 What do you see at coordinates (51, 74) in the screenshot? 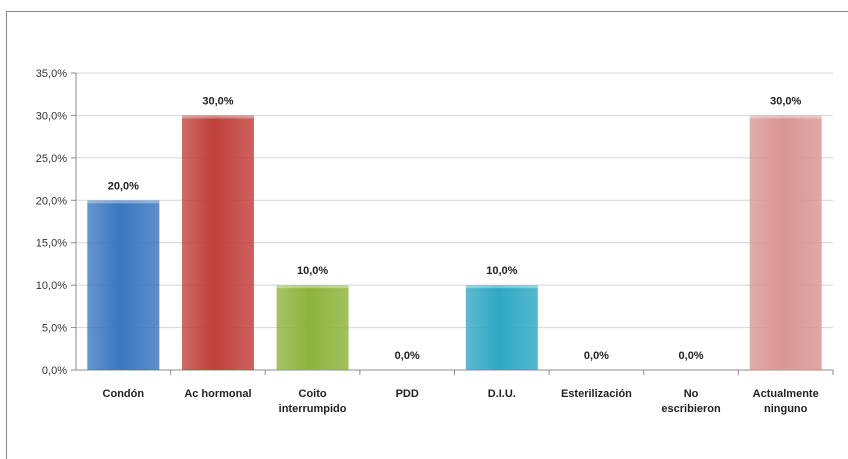
I see `y-tick-label: 35,0%` at bounding box center [51, 74].